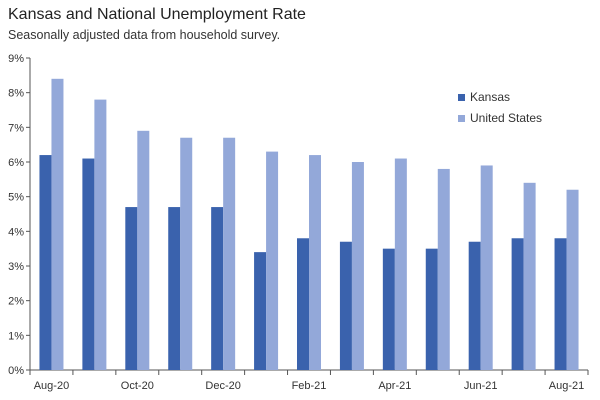  Describe the element at coordinates (461, 97) in the screenshot. I see `legend-swatch-kansas` at that location.